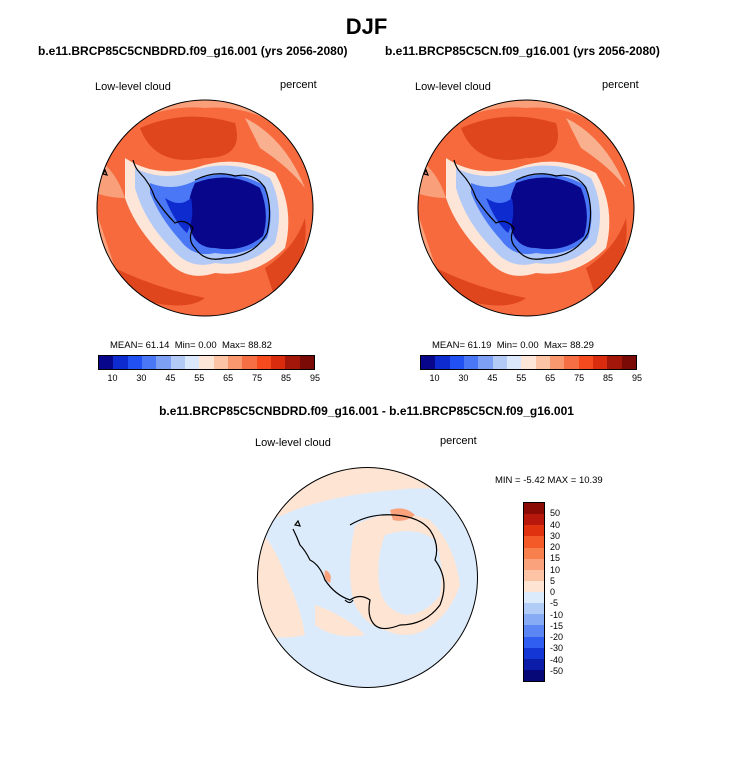 The height and width of the screenshot is (771, 733). Describe the element at coordinates (553, 592) in the screenshot. I see `diff-colorbar-tick-label: 0` at that location.